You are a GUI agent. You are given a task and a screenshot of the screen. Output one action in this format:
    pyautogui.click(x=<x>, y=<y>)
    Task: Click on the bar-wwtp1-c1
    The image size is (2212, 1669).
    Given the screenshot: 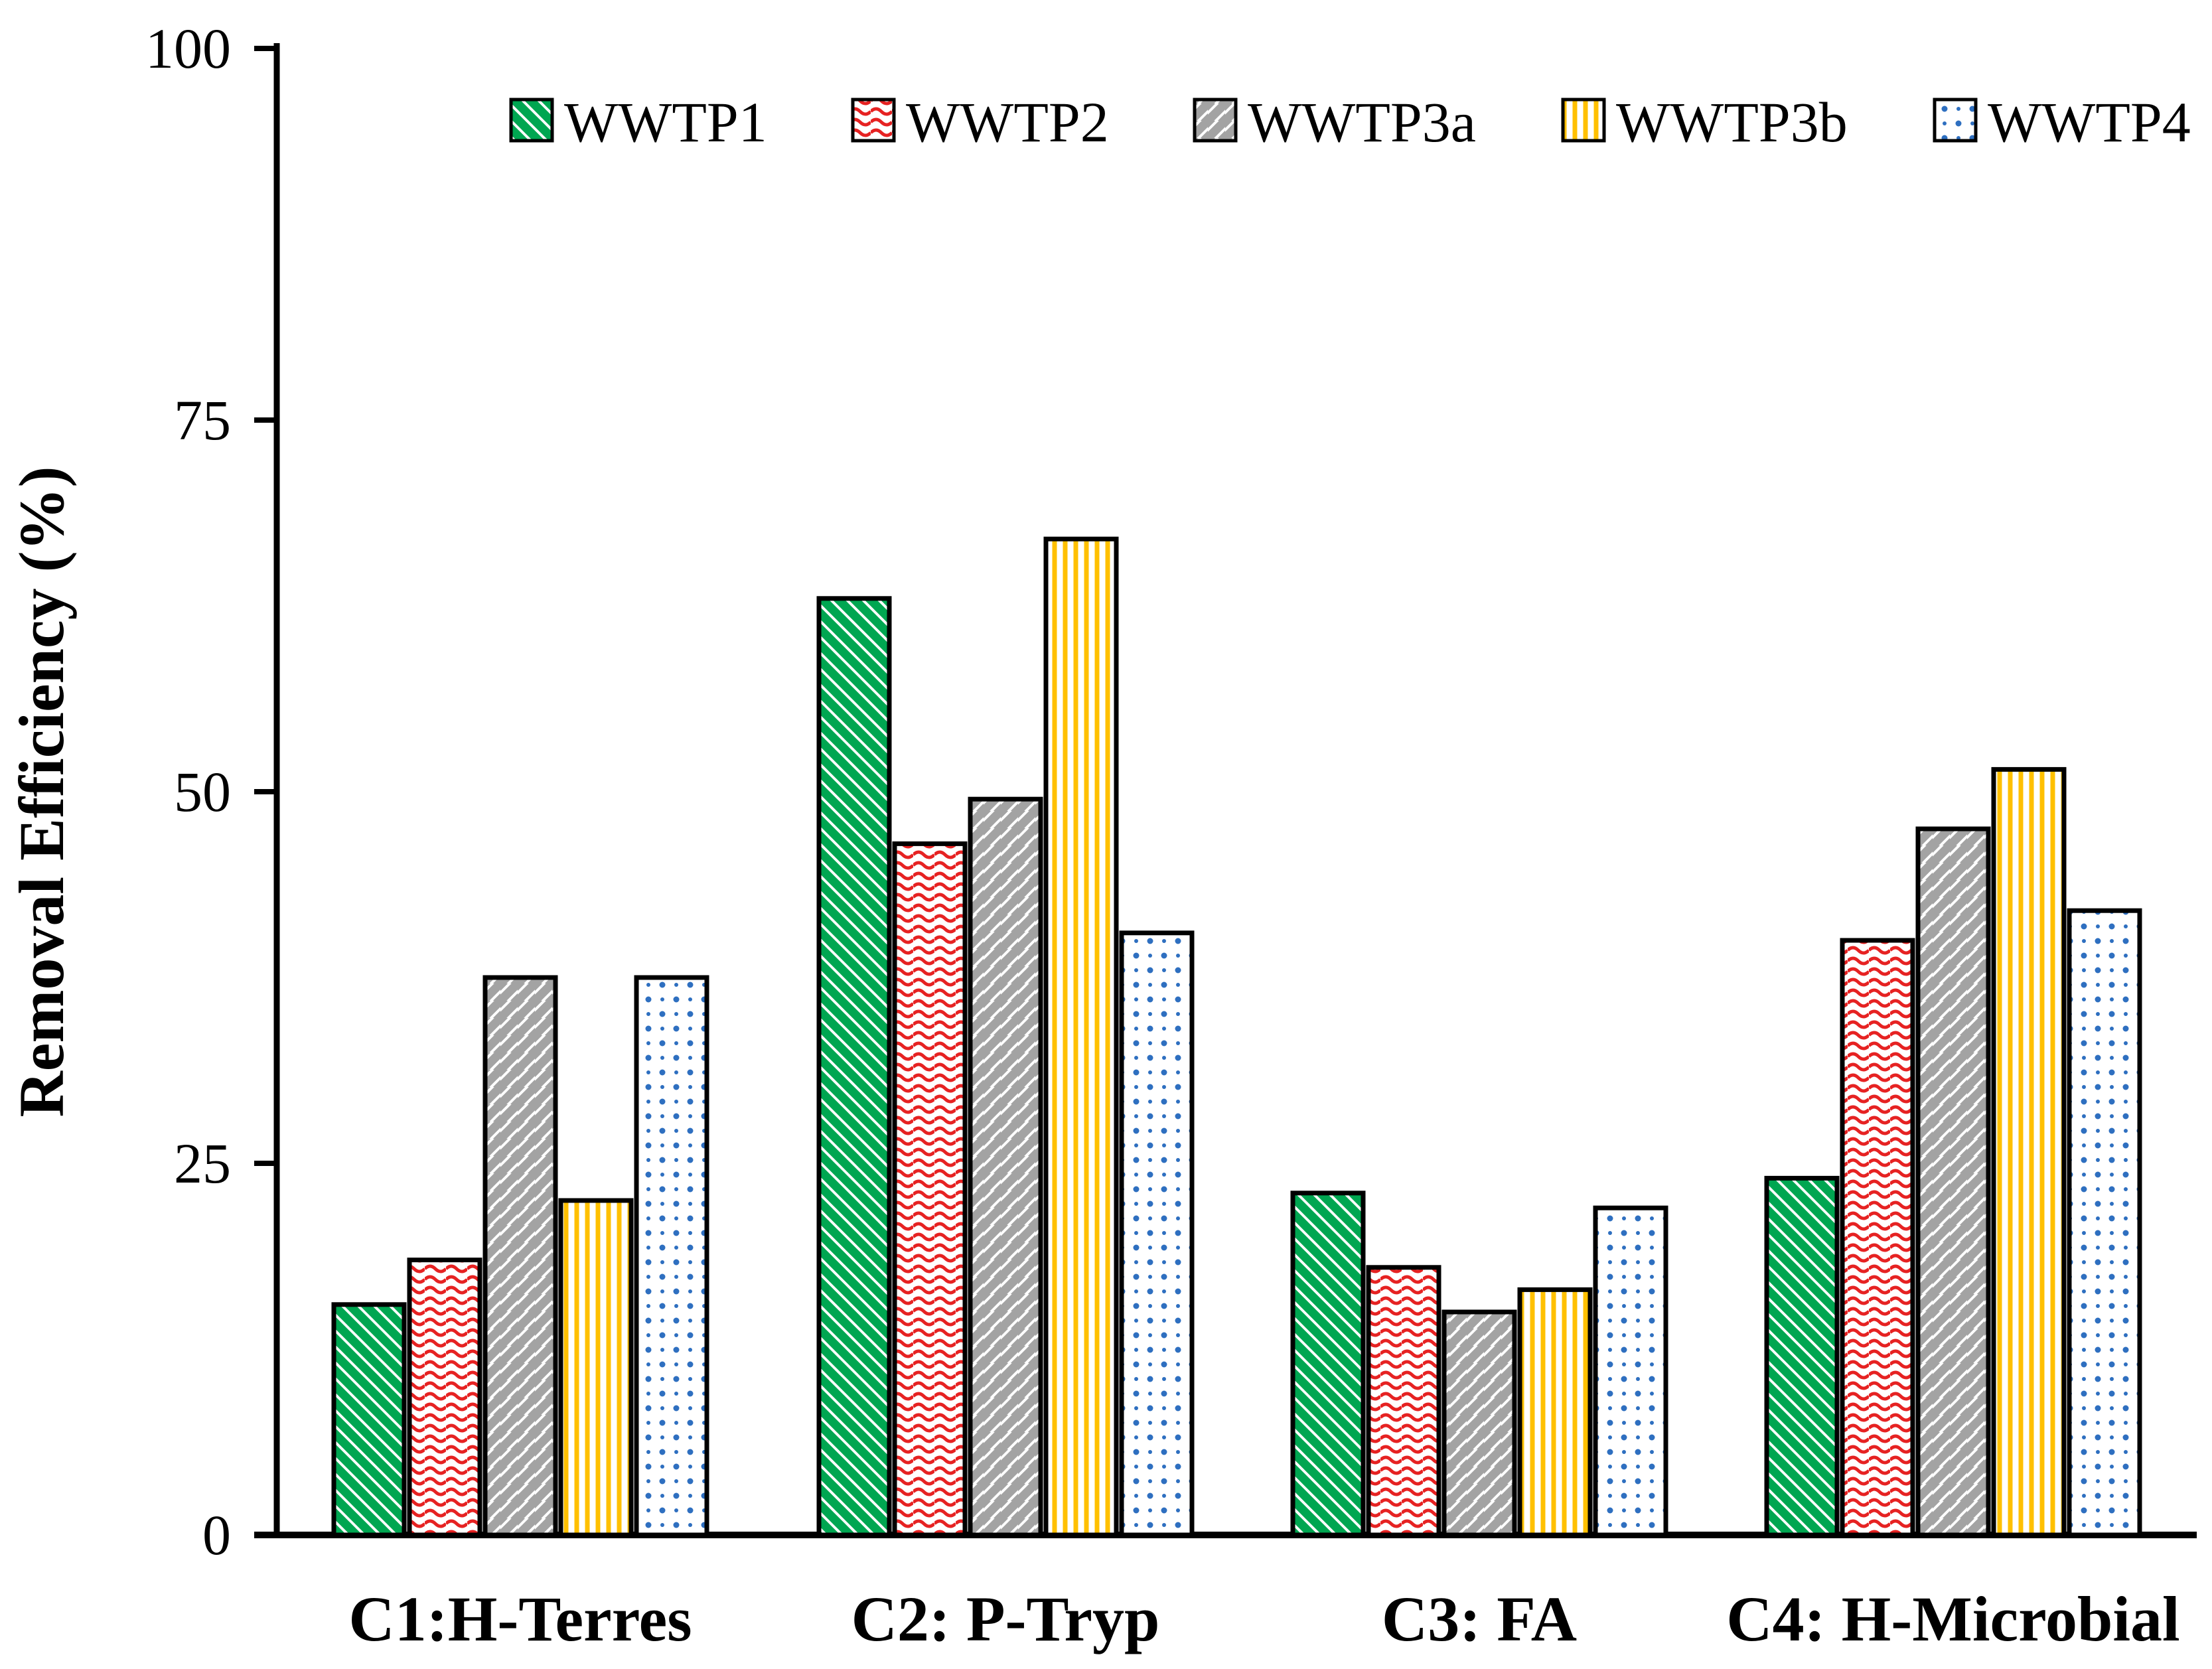 What is the action you would take?
    pyautogui.click(x=369, y=1420)
    